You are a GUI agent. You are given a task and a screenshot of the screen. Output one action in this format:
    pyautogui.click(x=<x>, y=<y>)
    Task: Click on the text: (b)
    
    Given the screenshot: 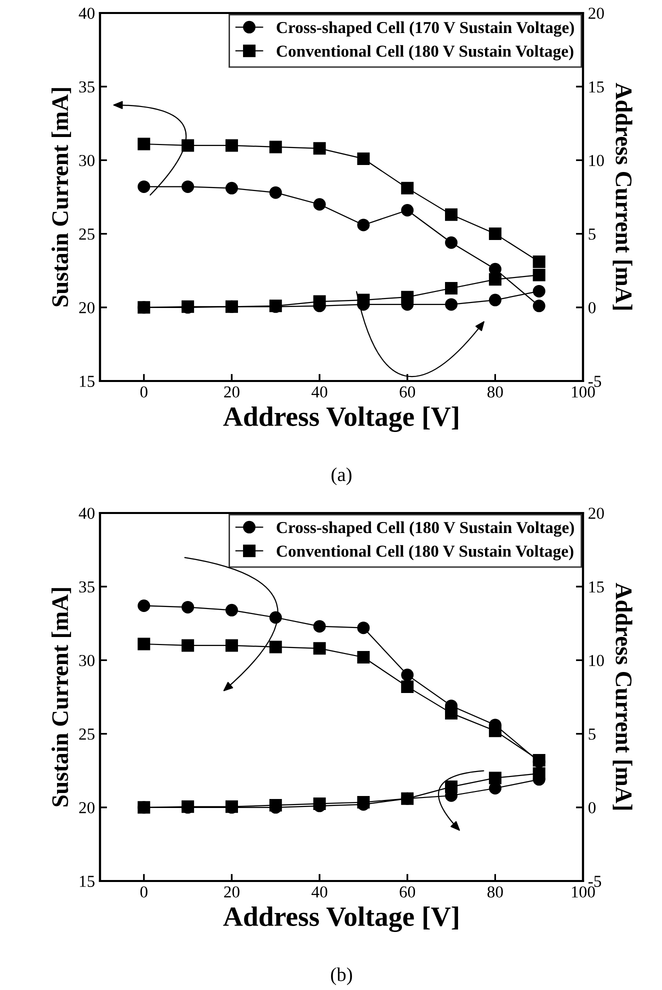 What is the action you would take?
    pyautogui.click(x=341, y=976)
    